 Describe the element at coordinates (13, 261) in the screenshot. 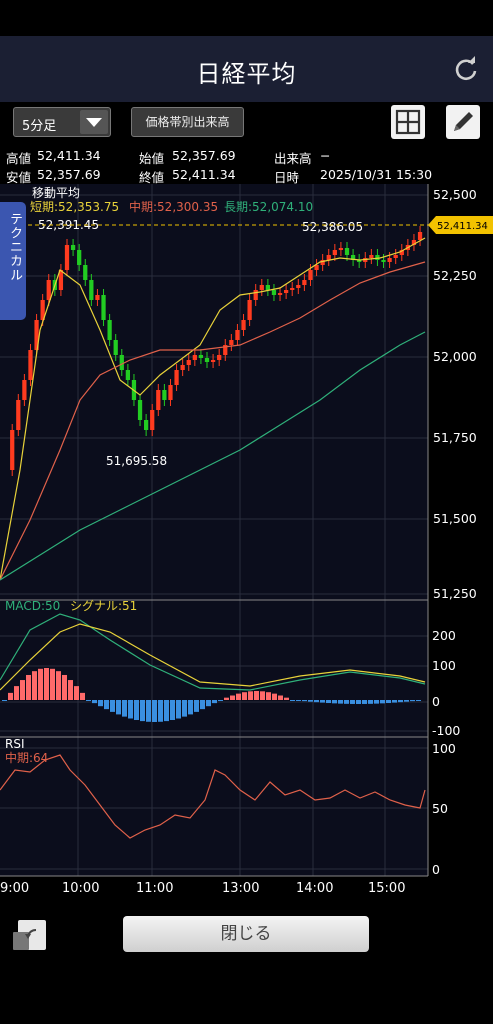

I see `technical-tab: テクニカル` at that location.